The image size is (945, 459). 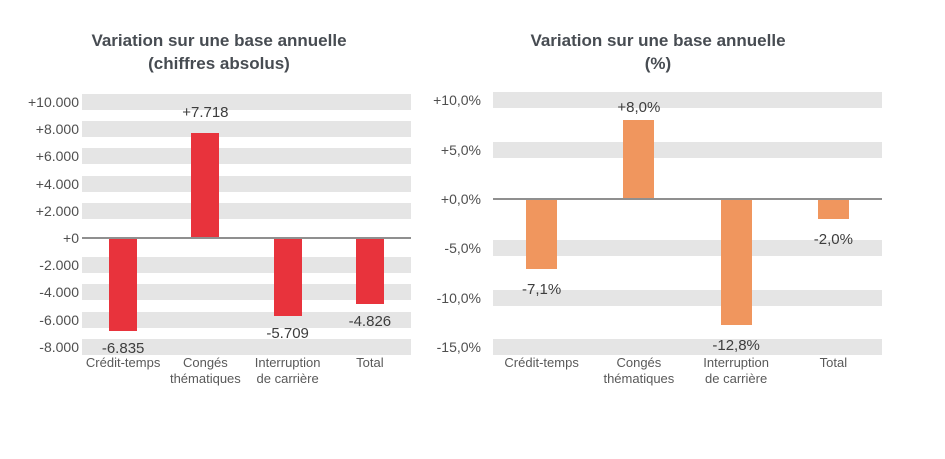 I want to click on y-axis-tick-label: +10,0%, so click(x=457, y=100).